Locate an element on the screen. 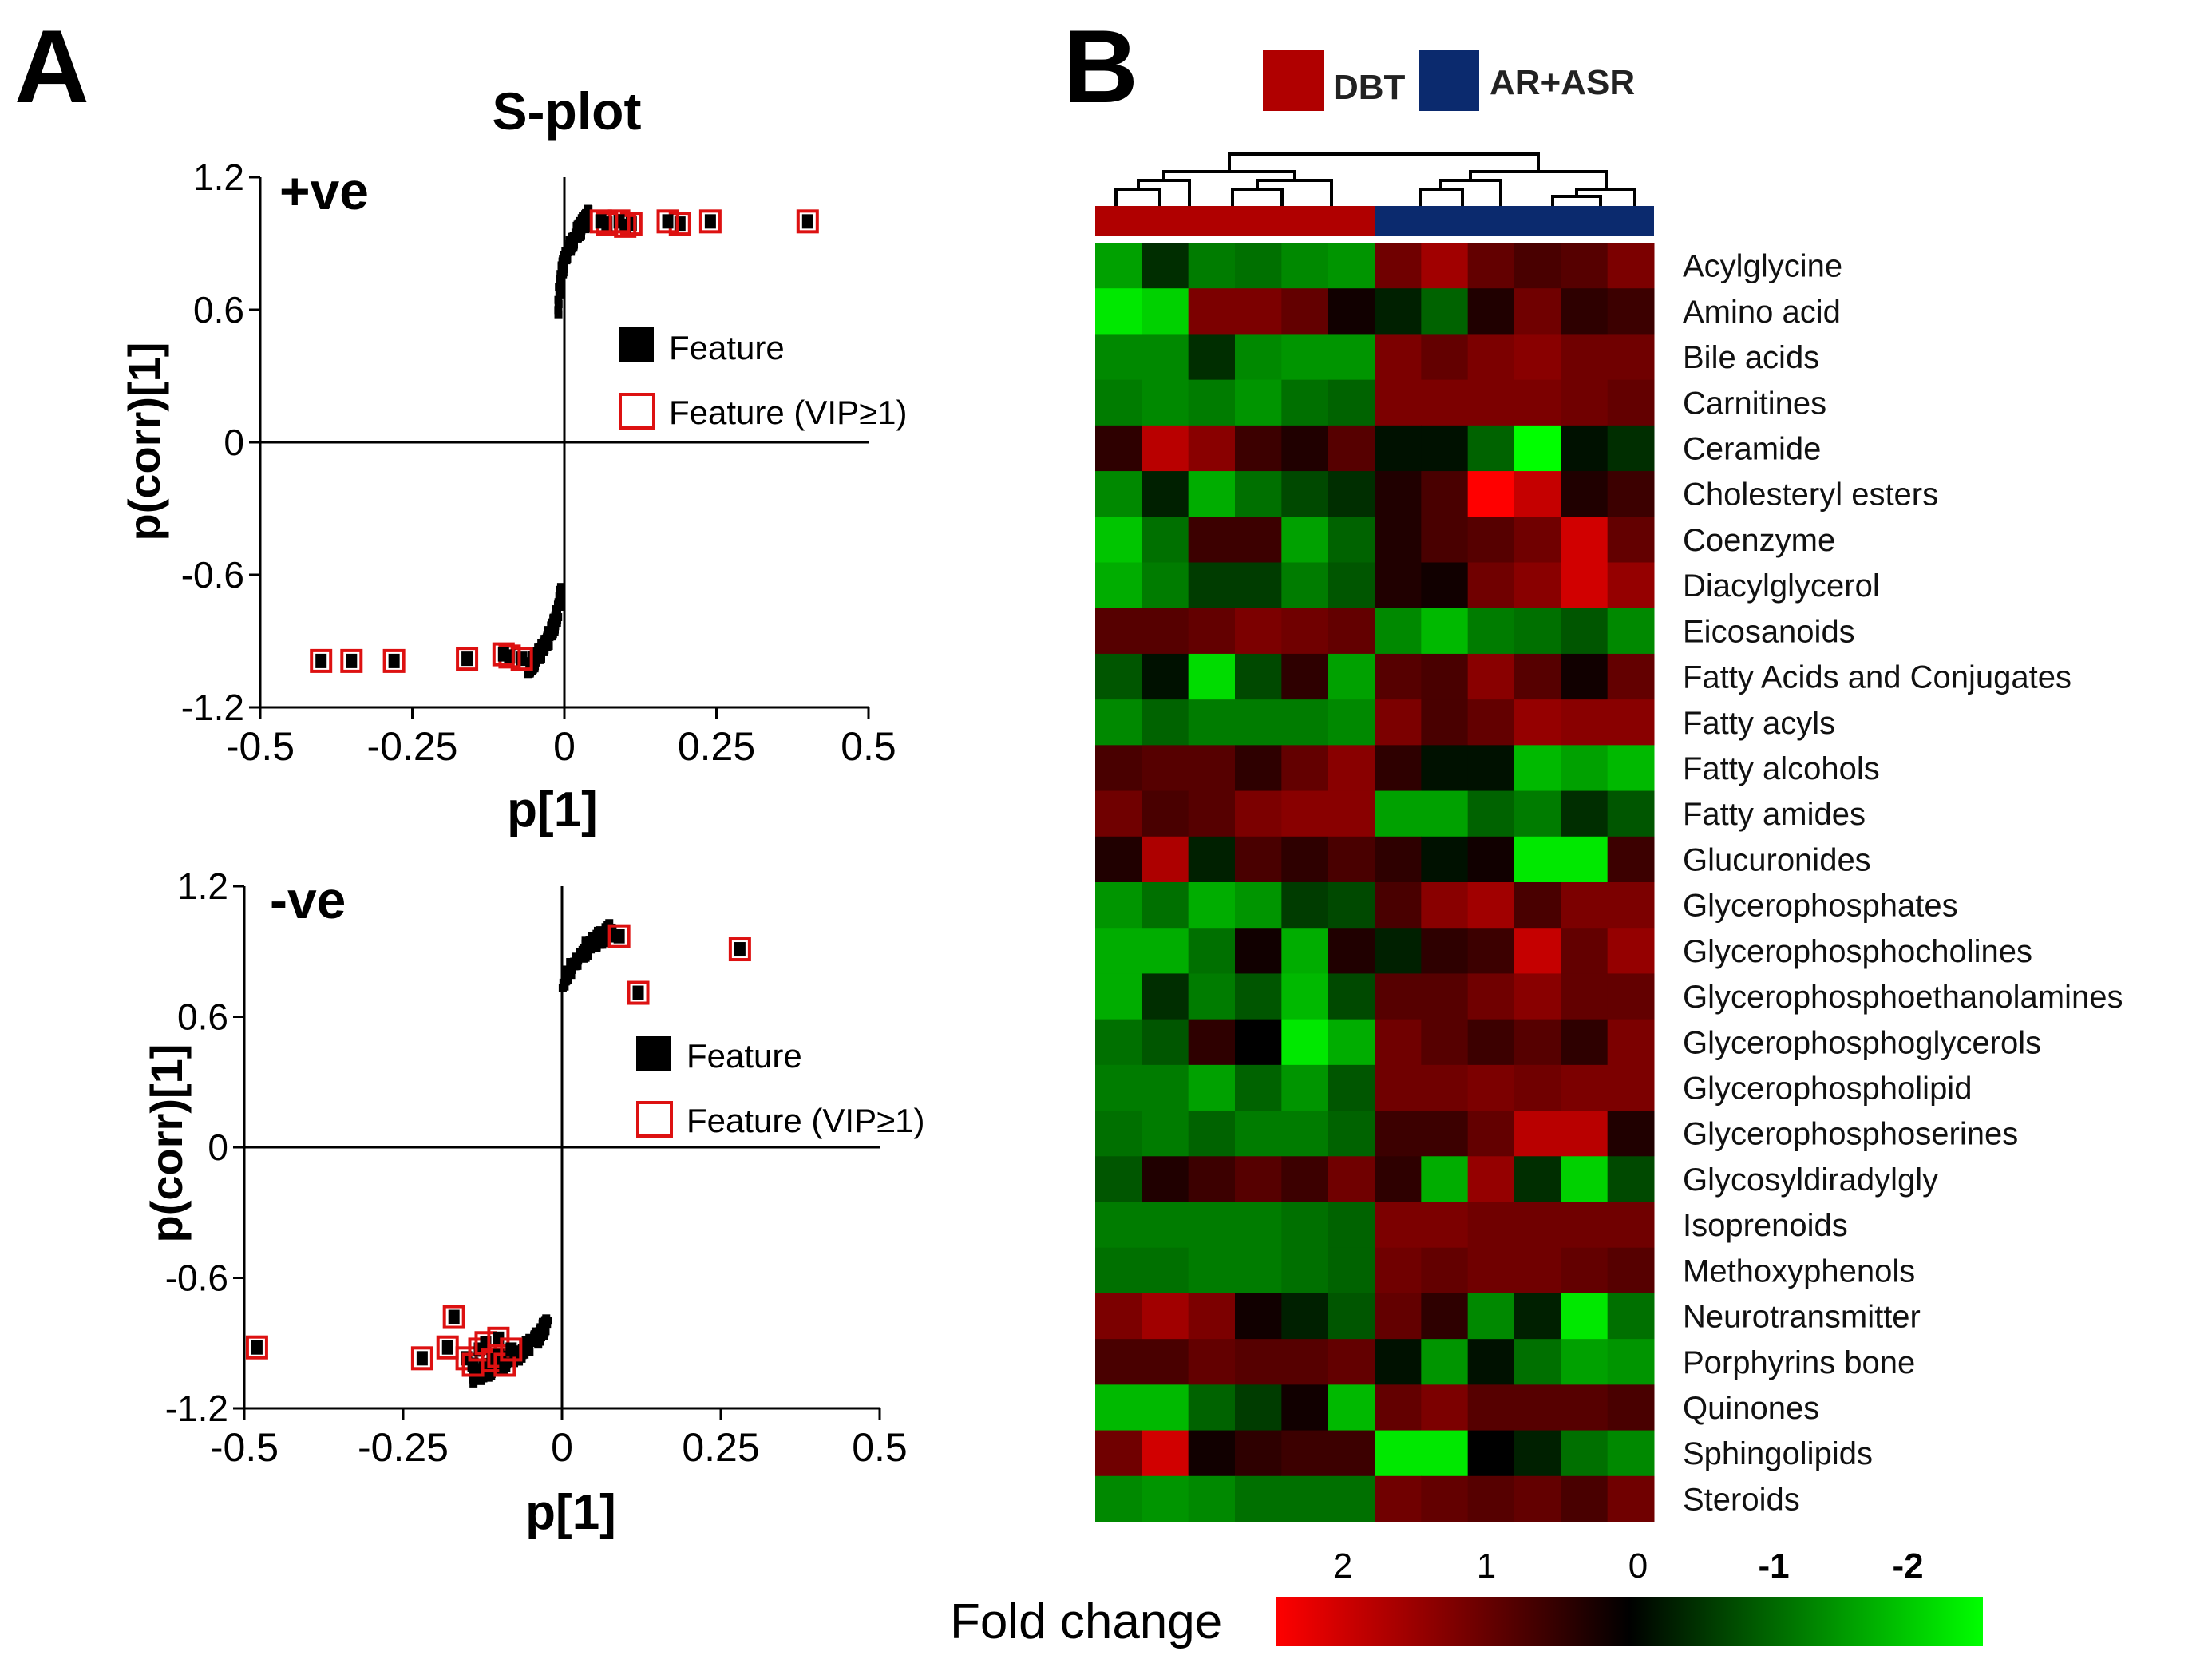  mode-label-positive: +ve is located at coordinates (324, 190).